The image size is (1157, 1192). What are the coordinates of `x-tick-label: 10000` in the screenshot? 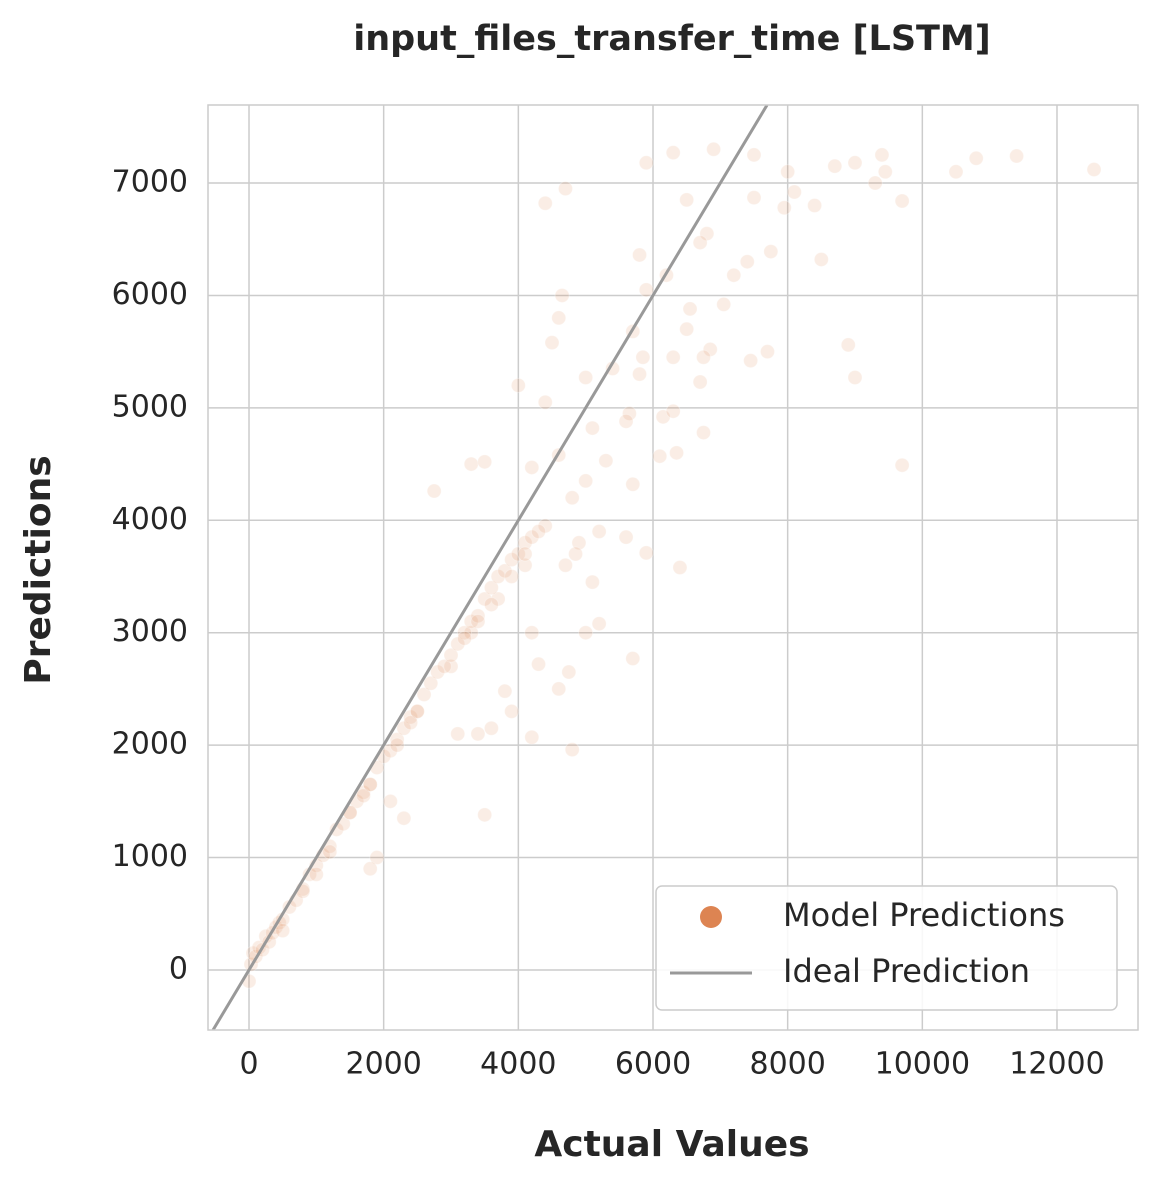 It's located at (922, 1064).